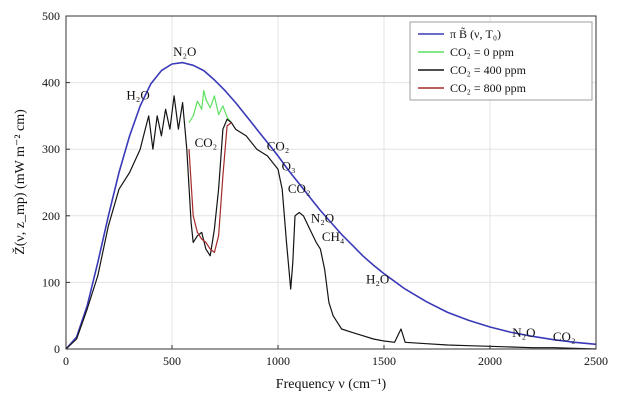 The height and width of the screenshot is (400, 620). Describe the element at coordinates (19, 182) in the screenshot. I see `y-axis-label: Ž(ν, z_mp) (mW m⁻² cm)` at that location.